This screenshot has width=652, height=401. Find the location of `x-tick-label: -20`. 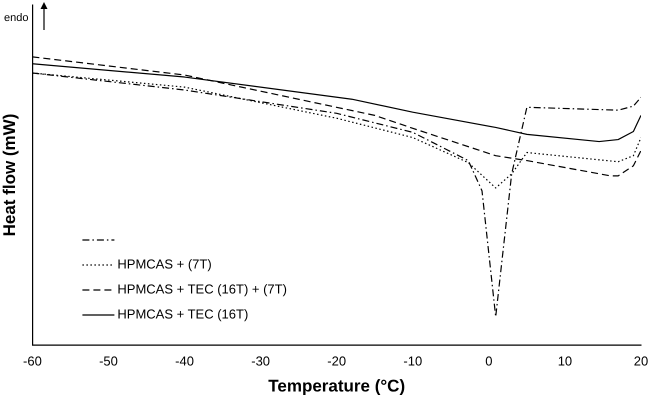

x-tick-label: -20 is located at coordinates (336, 360).